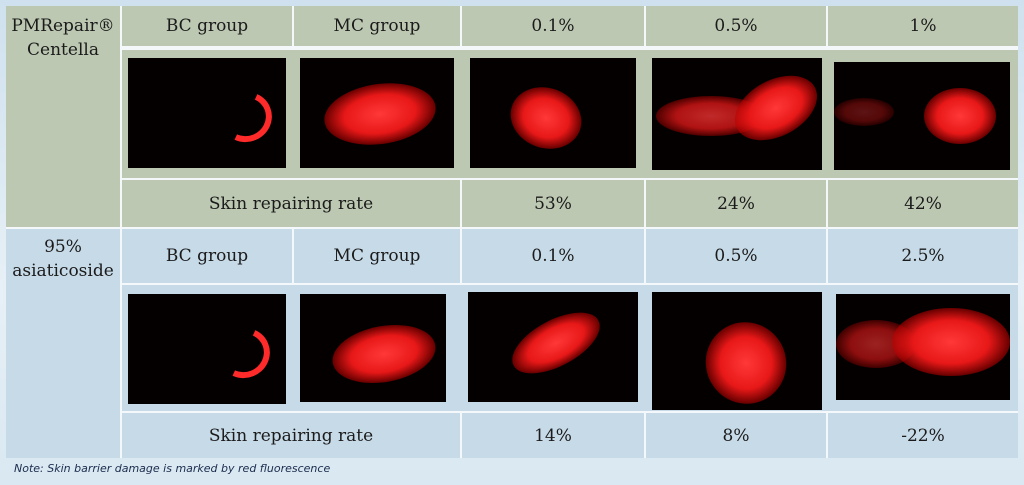 Image resolution: width=1024 pixels, height=485 pixels. Describe the element at coordinates (553, 26) in the screenshot. I see `section-1-header-0-1: 0.1%` at that location.